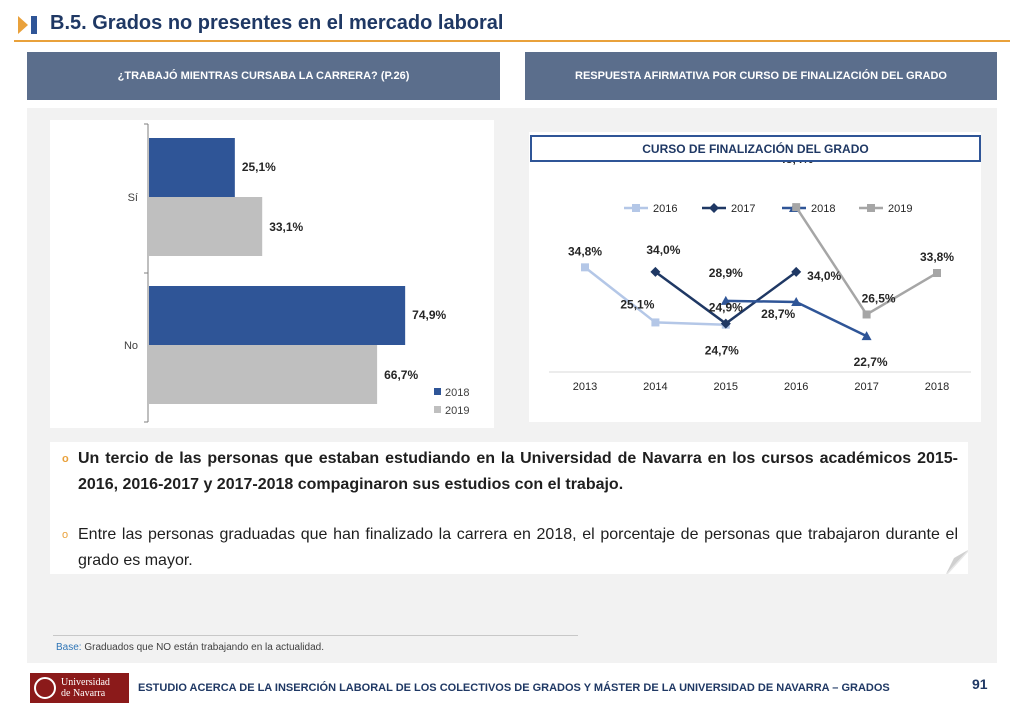 This screenshot has width=1024, height=709. I want to click on x-tick-label: 2018, so click(937, 387).